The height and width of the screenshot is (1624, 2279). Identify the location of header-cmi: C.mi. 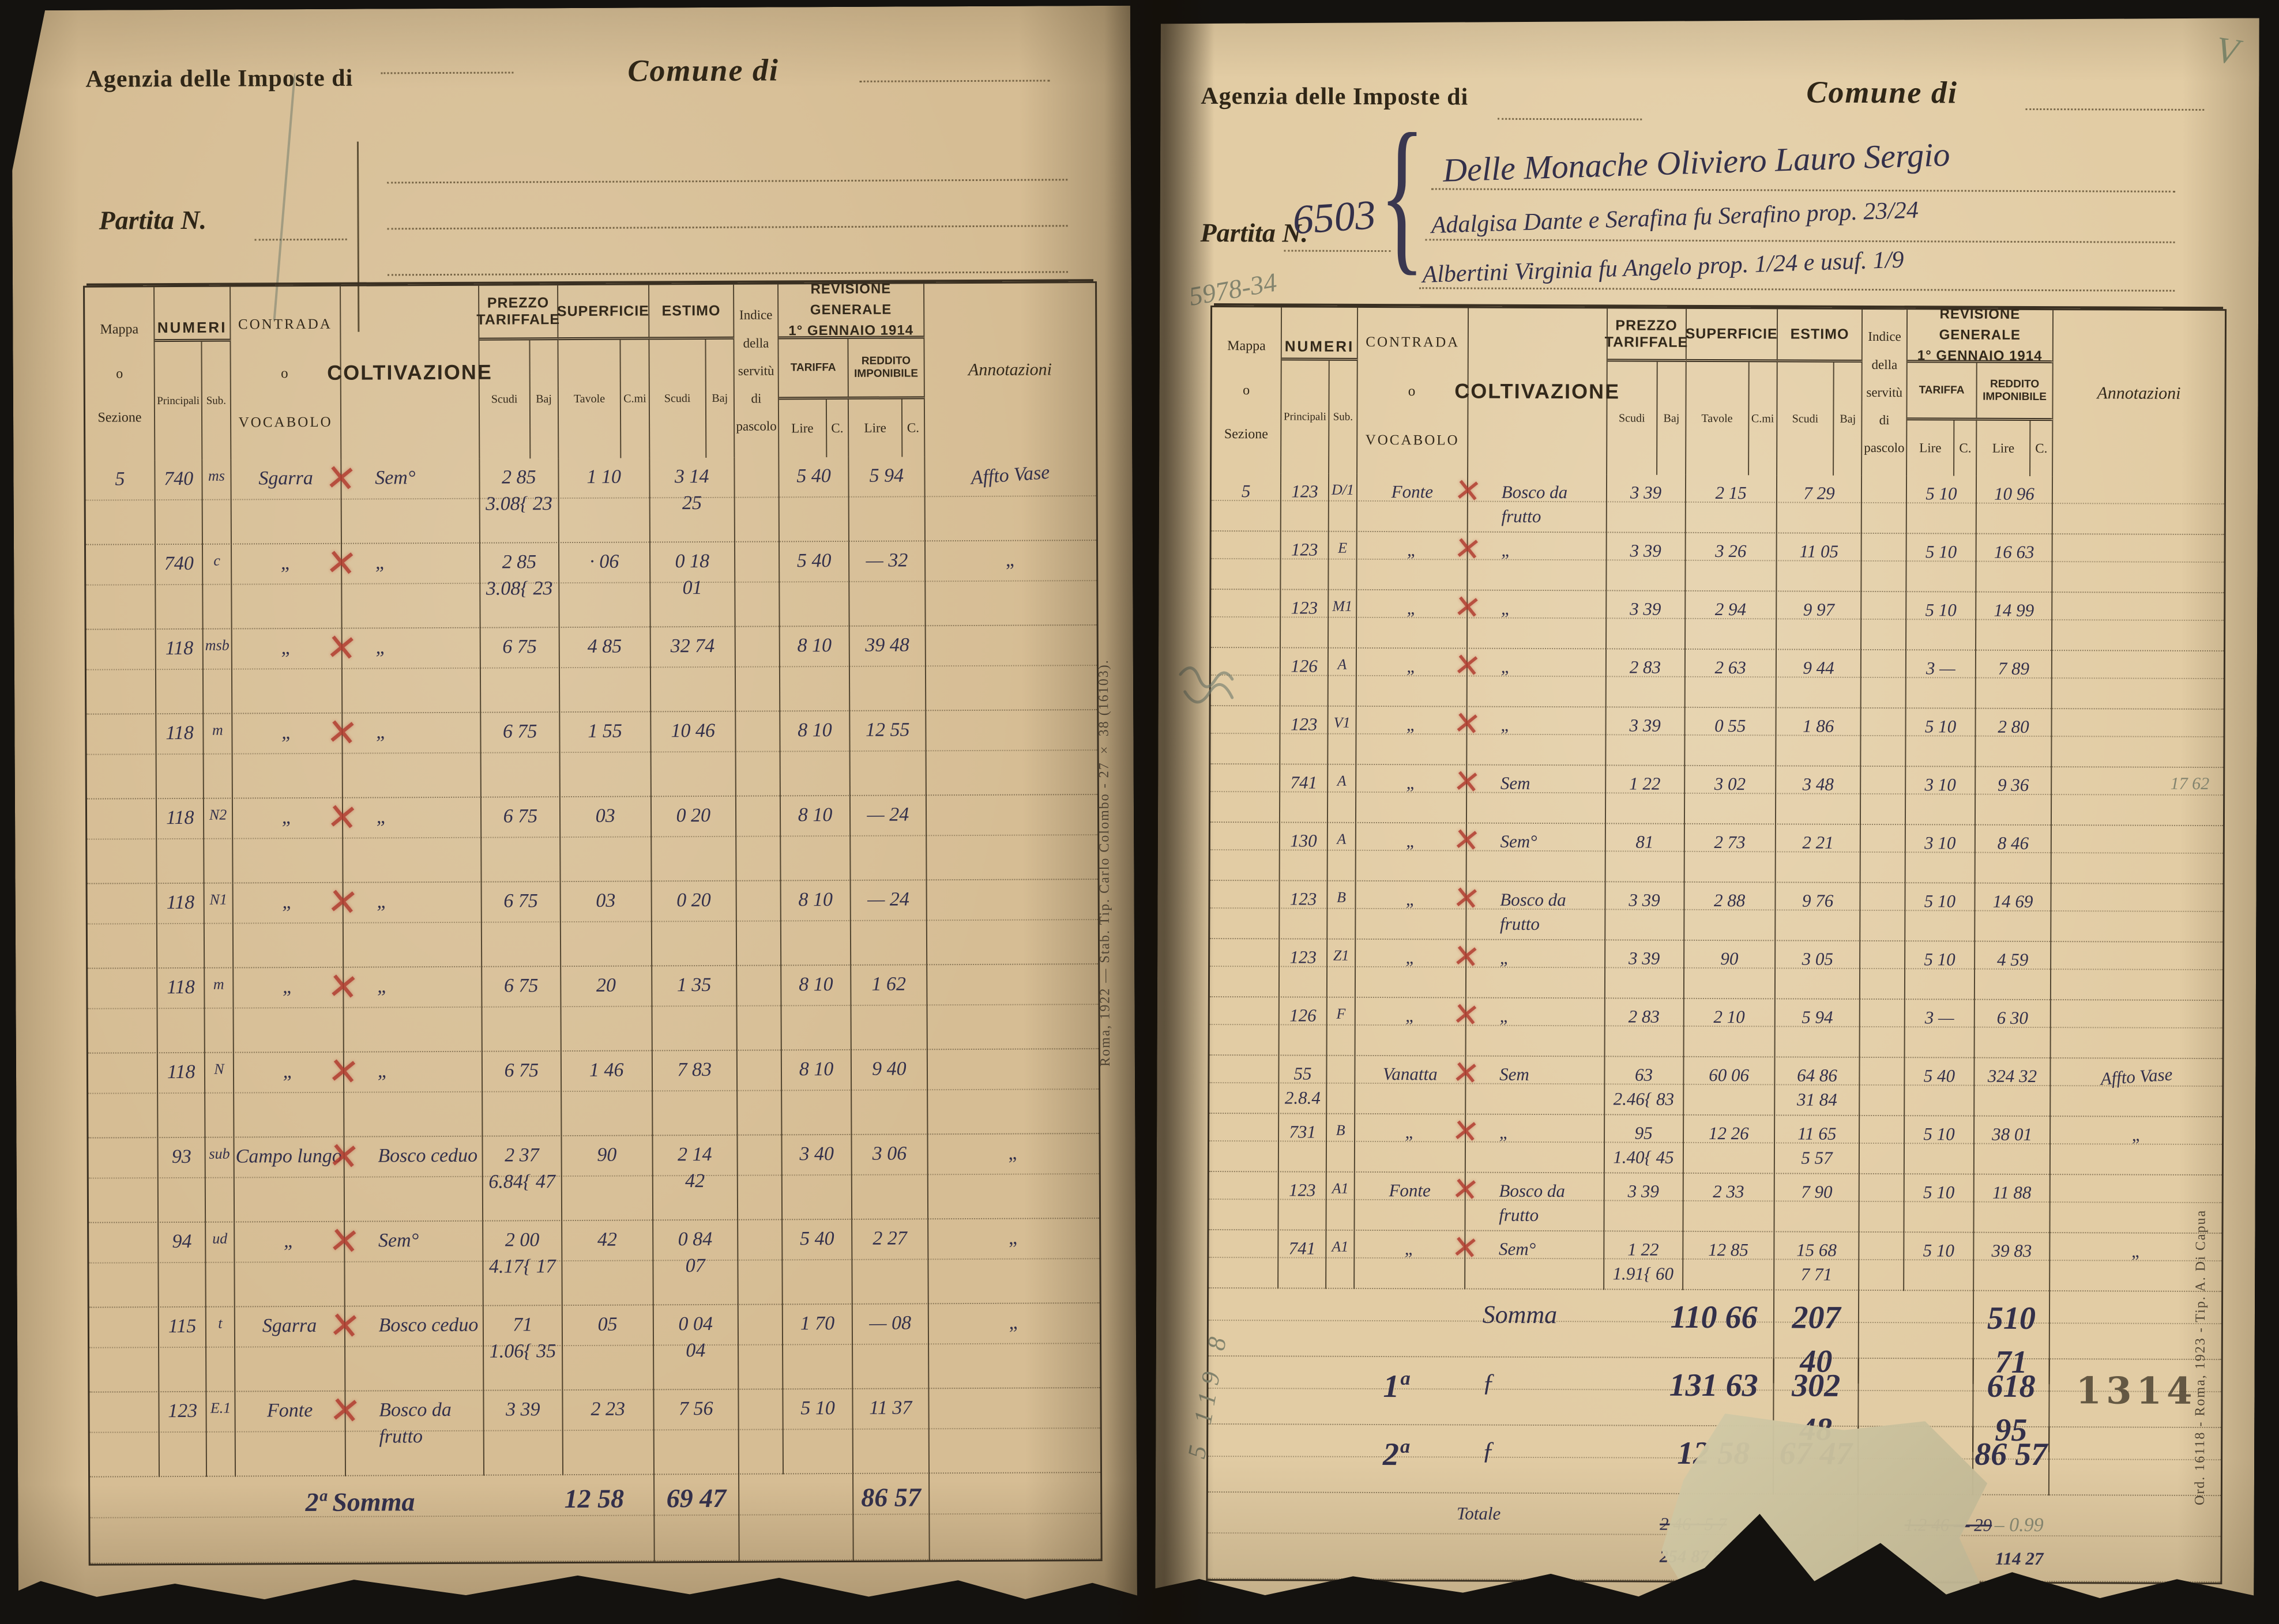
(635, 399).